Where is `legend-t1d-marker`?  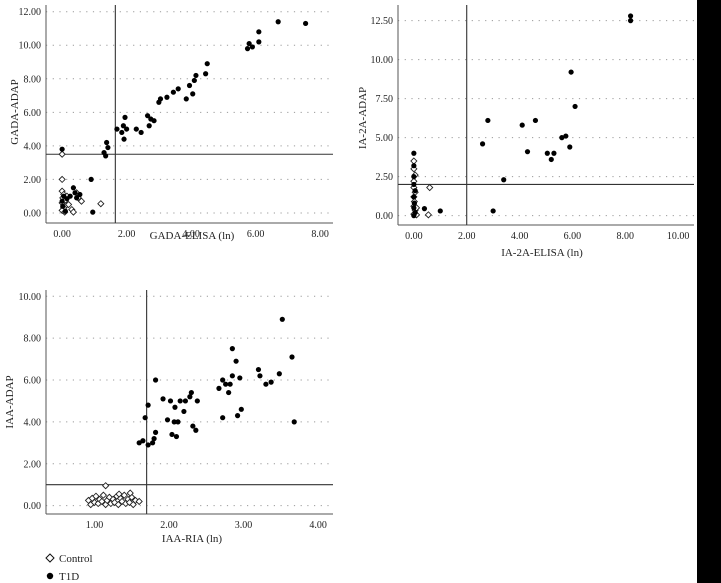
legend-t1d-marker is located at coordinates (50, 576).